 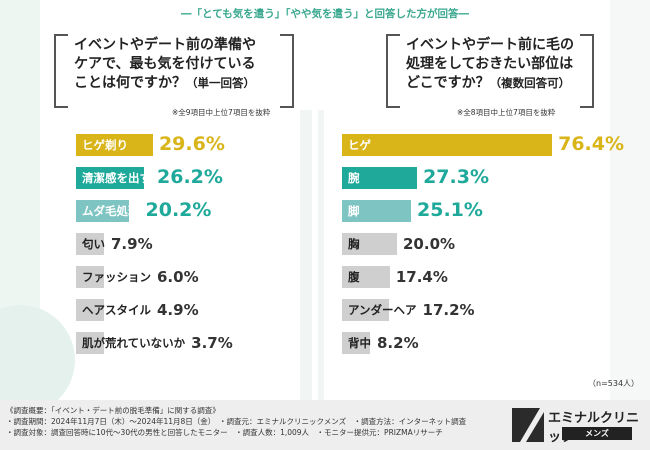 What do you see at coordinates (37, 352) in the screenshot?
I see `deco-circle` at bounding box center [37, 352].